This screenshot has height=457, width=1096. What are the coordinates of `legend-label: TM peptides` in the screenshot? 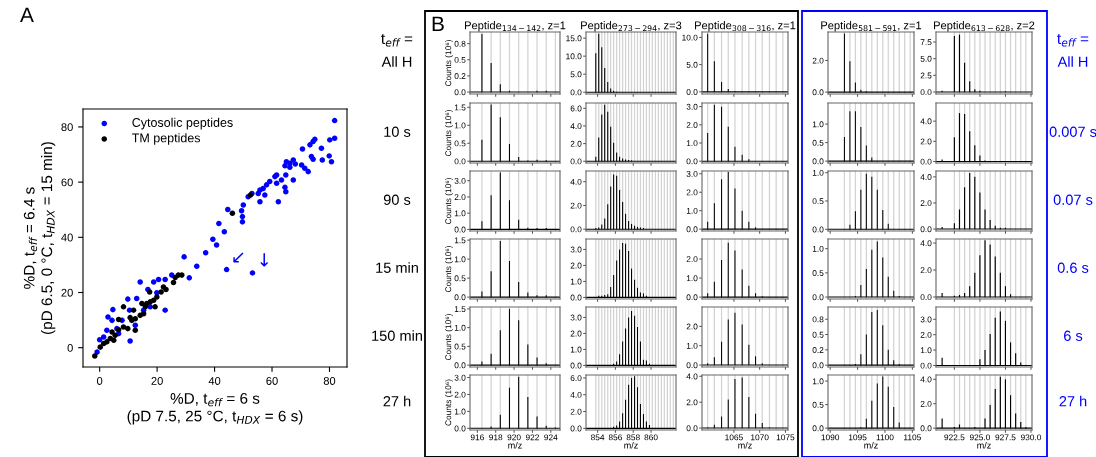 It's located at (166, 139).